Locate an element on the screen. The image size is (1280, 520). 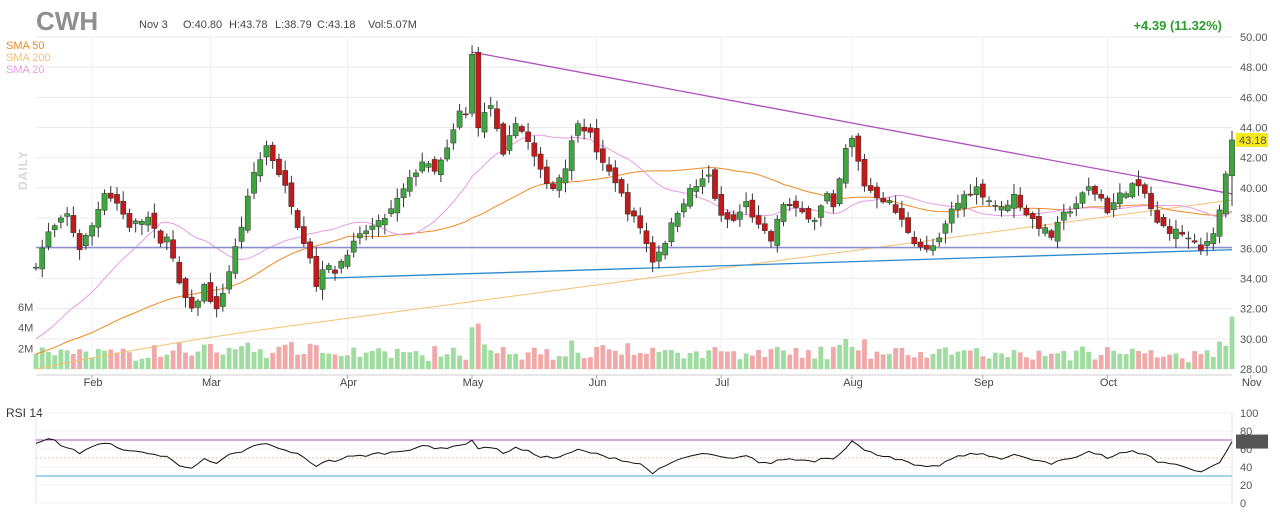
month-label: Feb is located at coordinates (93, 383).